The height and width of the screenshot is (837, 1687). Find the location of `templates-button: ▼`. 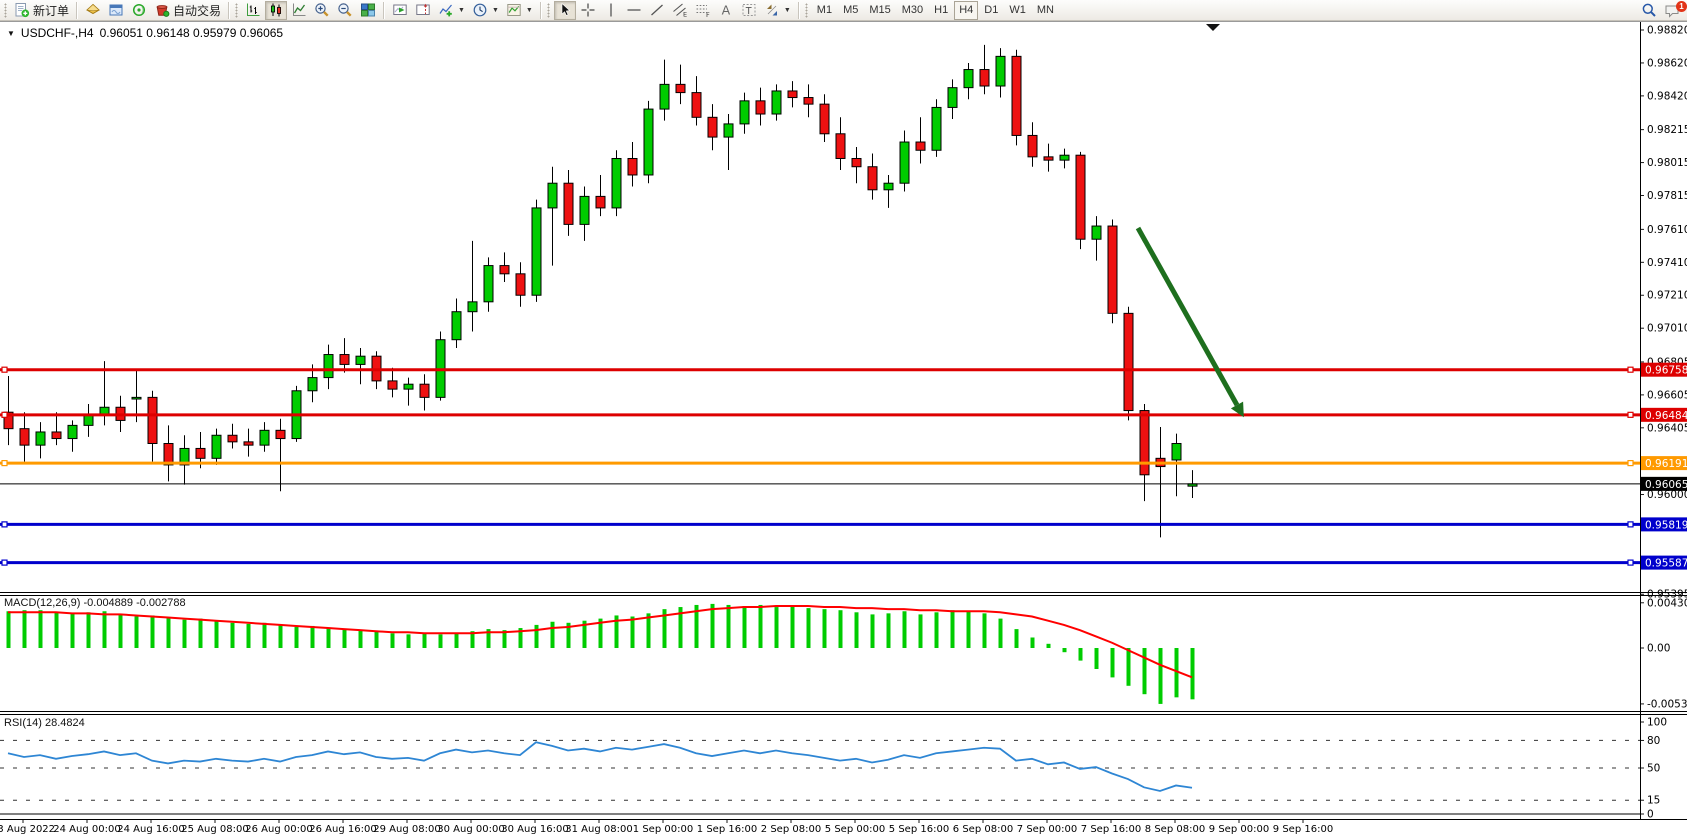

templates-button: ▼ is located at coordinates (519, 10).